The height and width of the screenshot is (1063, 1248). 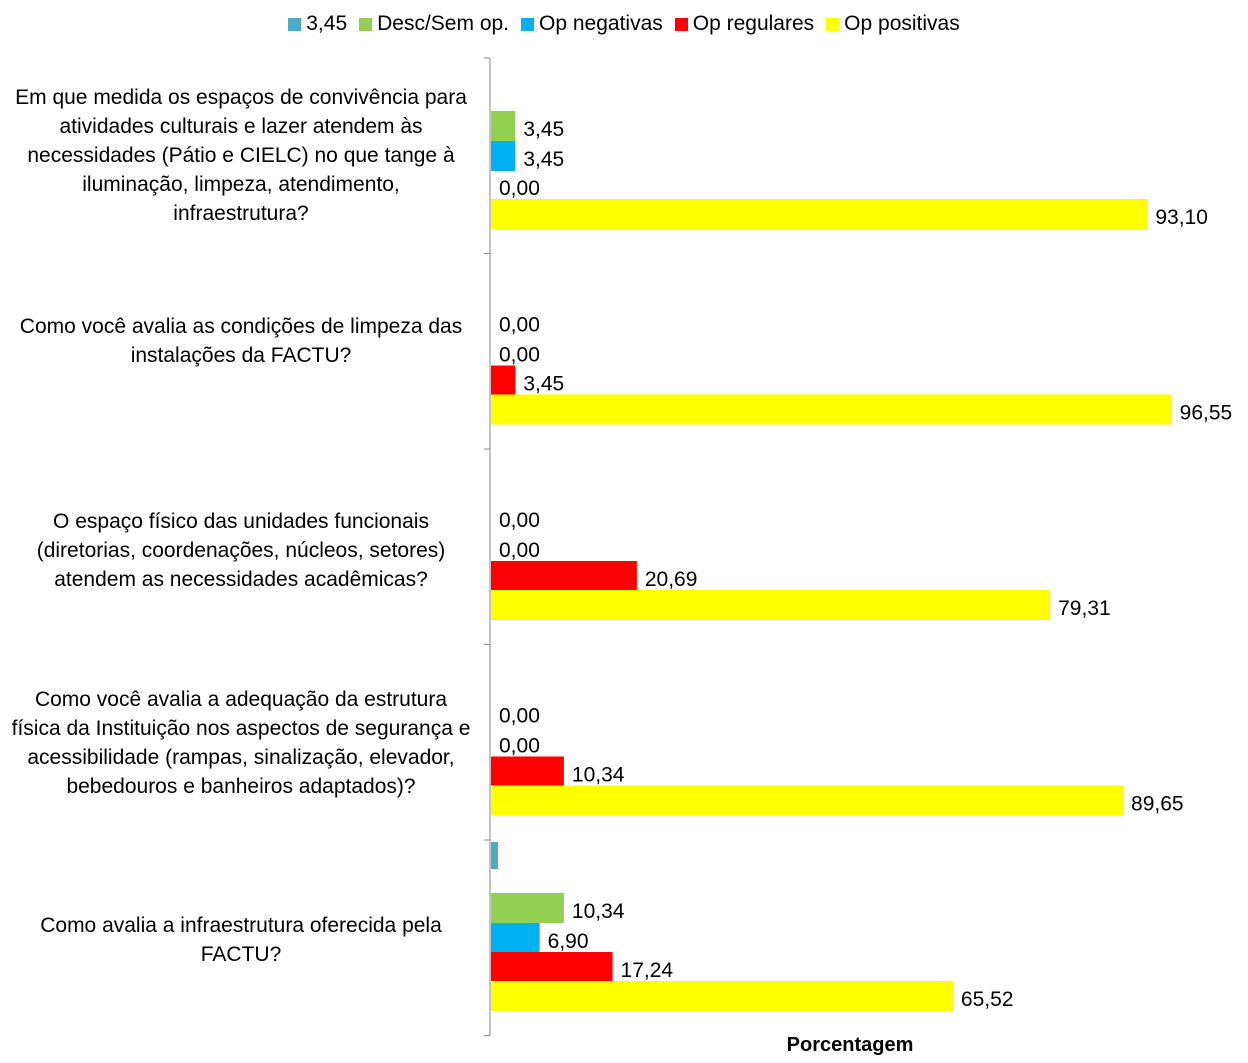 What do you see at coordinates (241, 786) in the screenshot?
I see `category-label-line: bebedouros e banheiros adaptados)?` at bounding box center [241, 786].